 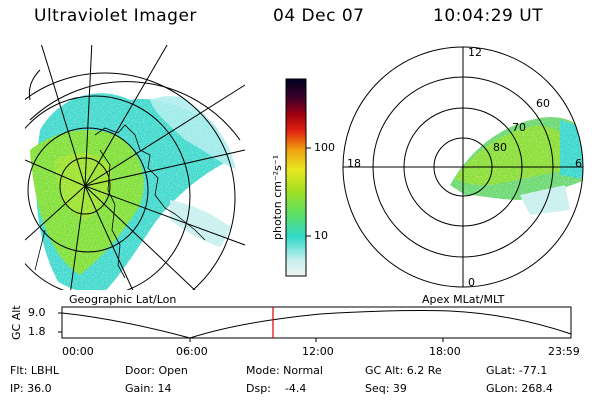 What do you see at coordinates (296, 177) in the screenshot?
I see `colorbar-gradient` at bounding box center [296, 177].